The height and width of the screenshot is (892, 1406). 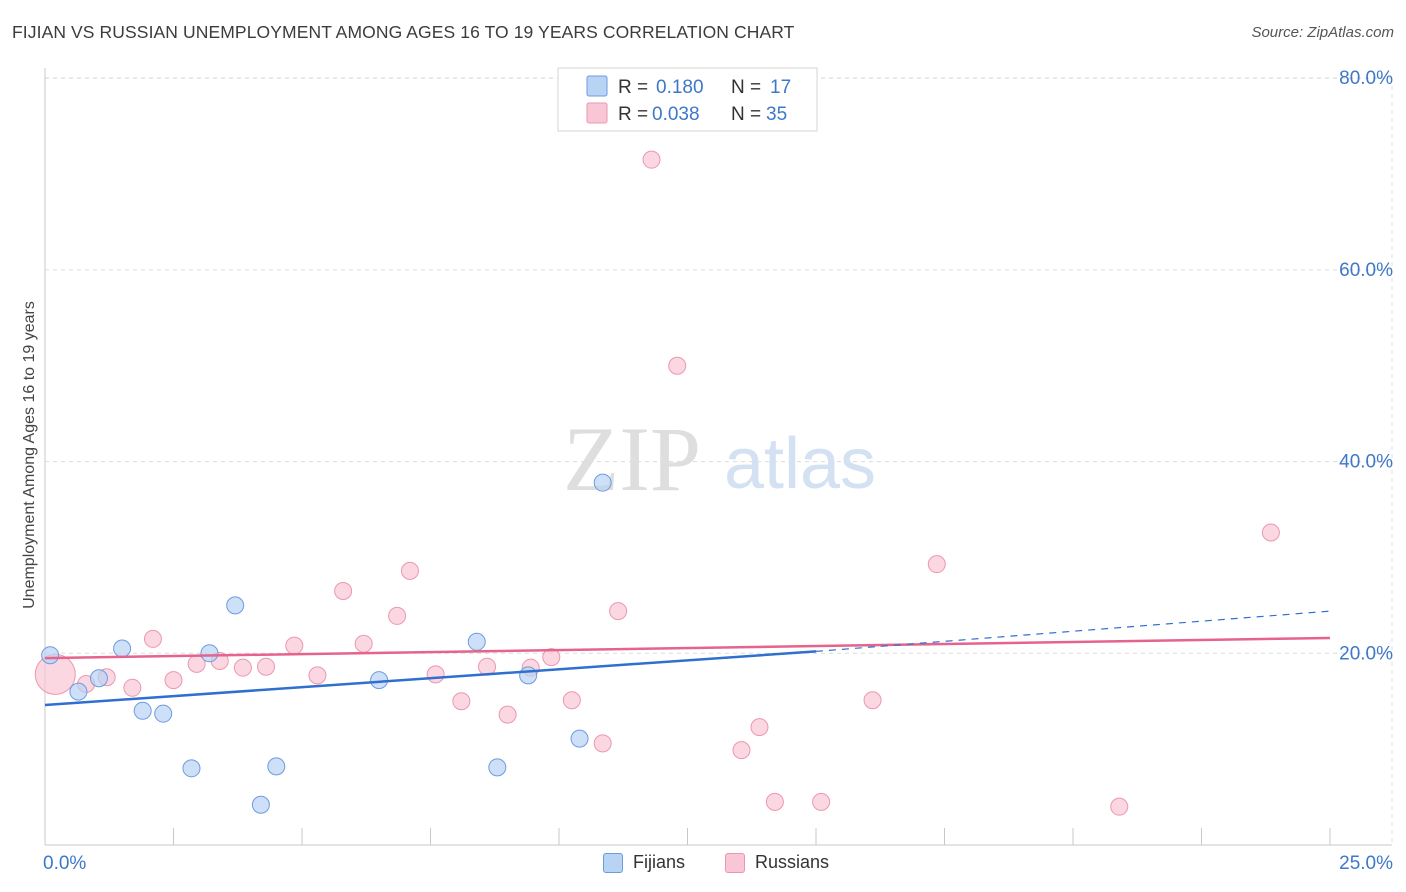 I want to click on source-label: Source: ZipAtlas.com, so click(x=1322, y=32).